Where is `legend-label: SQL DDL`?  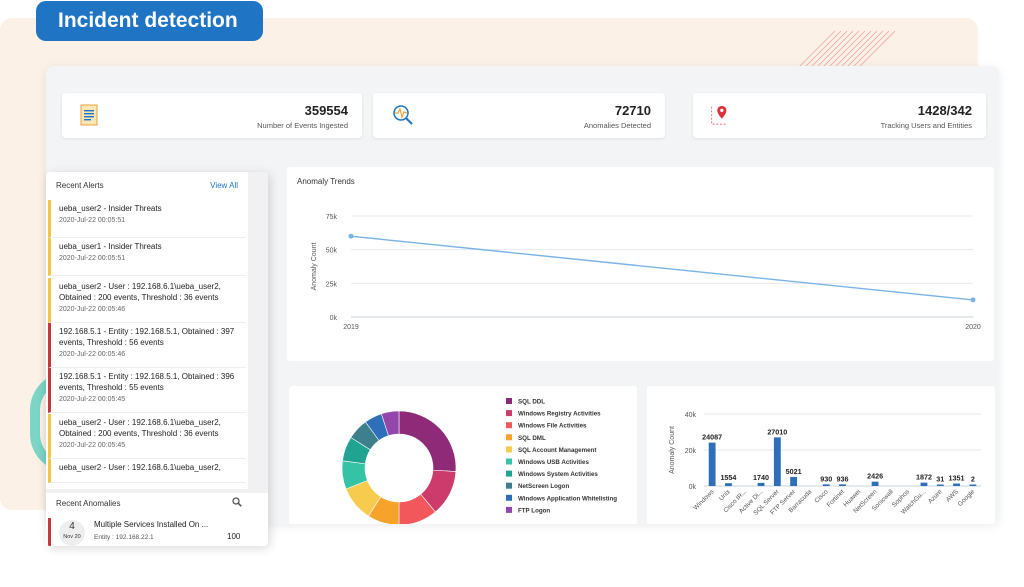
legend-label: SQL DDL is located at coordinates (531, 402).